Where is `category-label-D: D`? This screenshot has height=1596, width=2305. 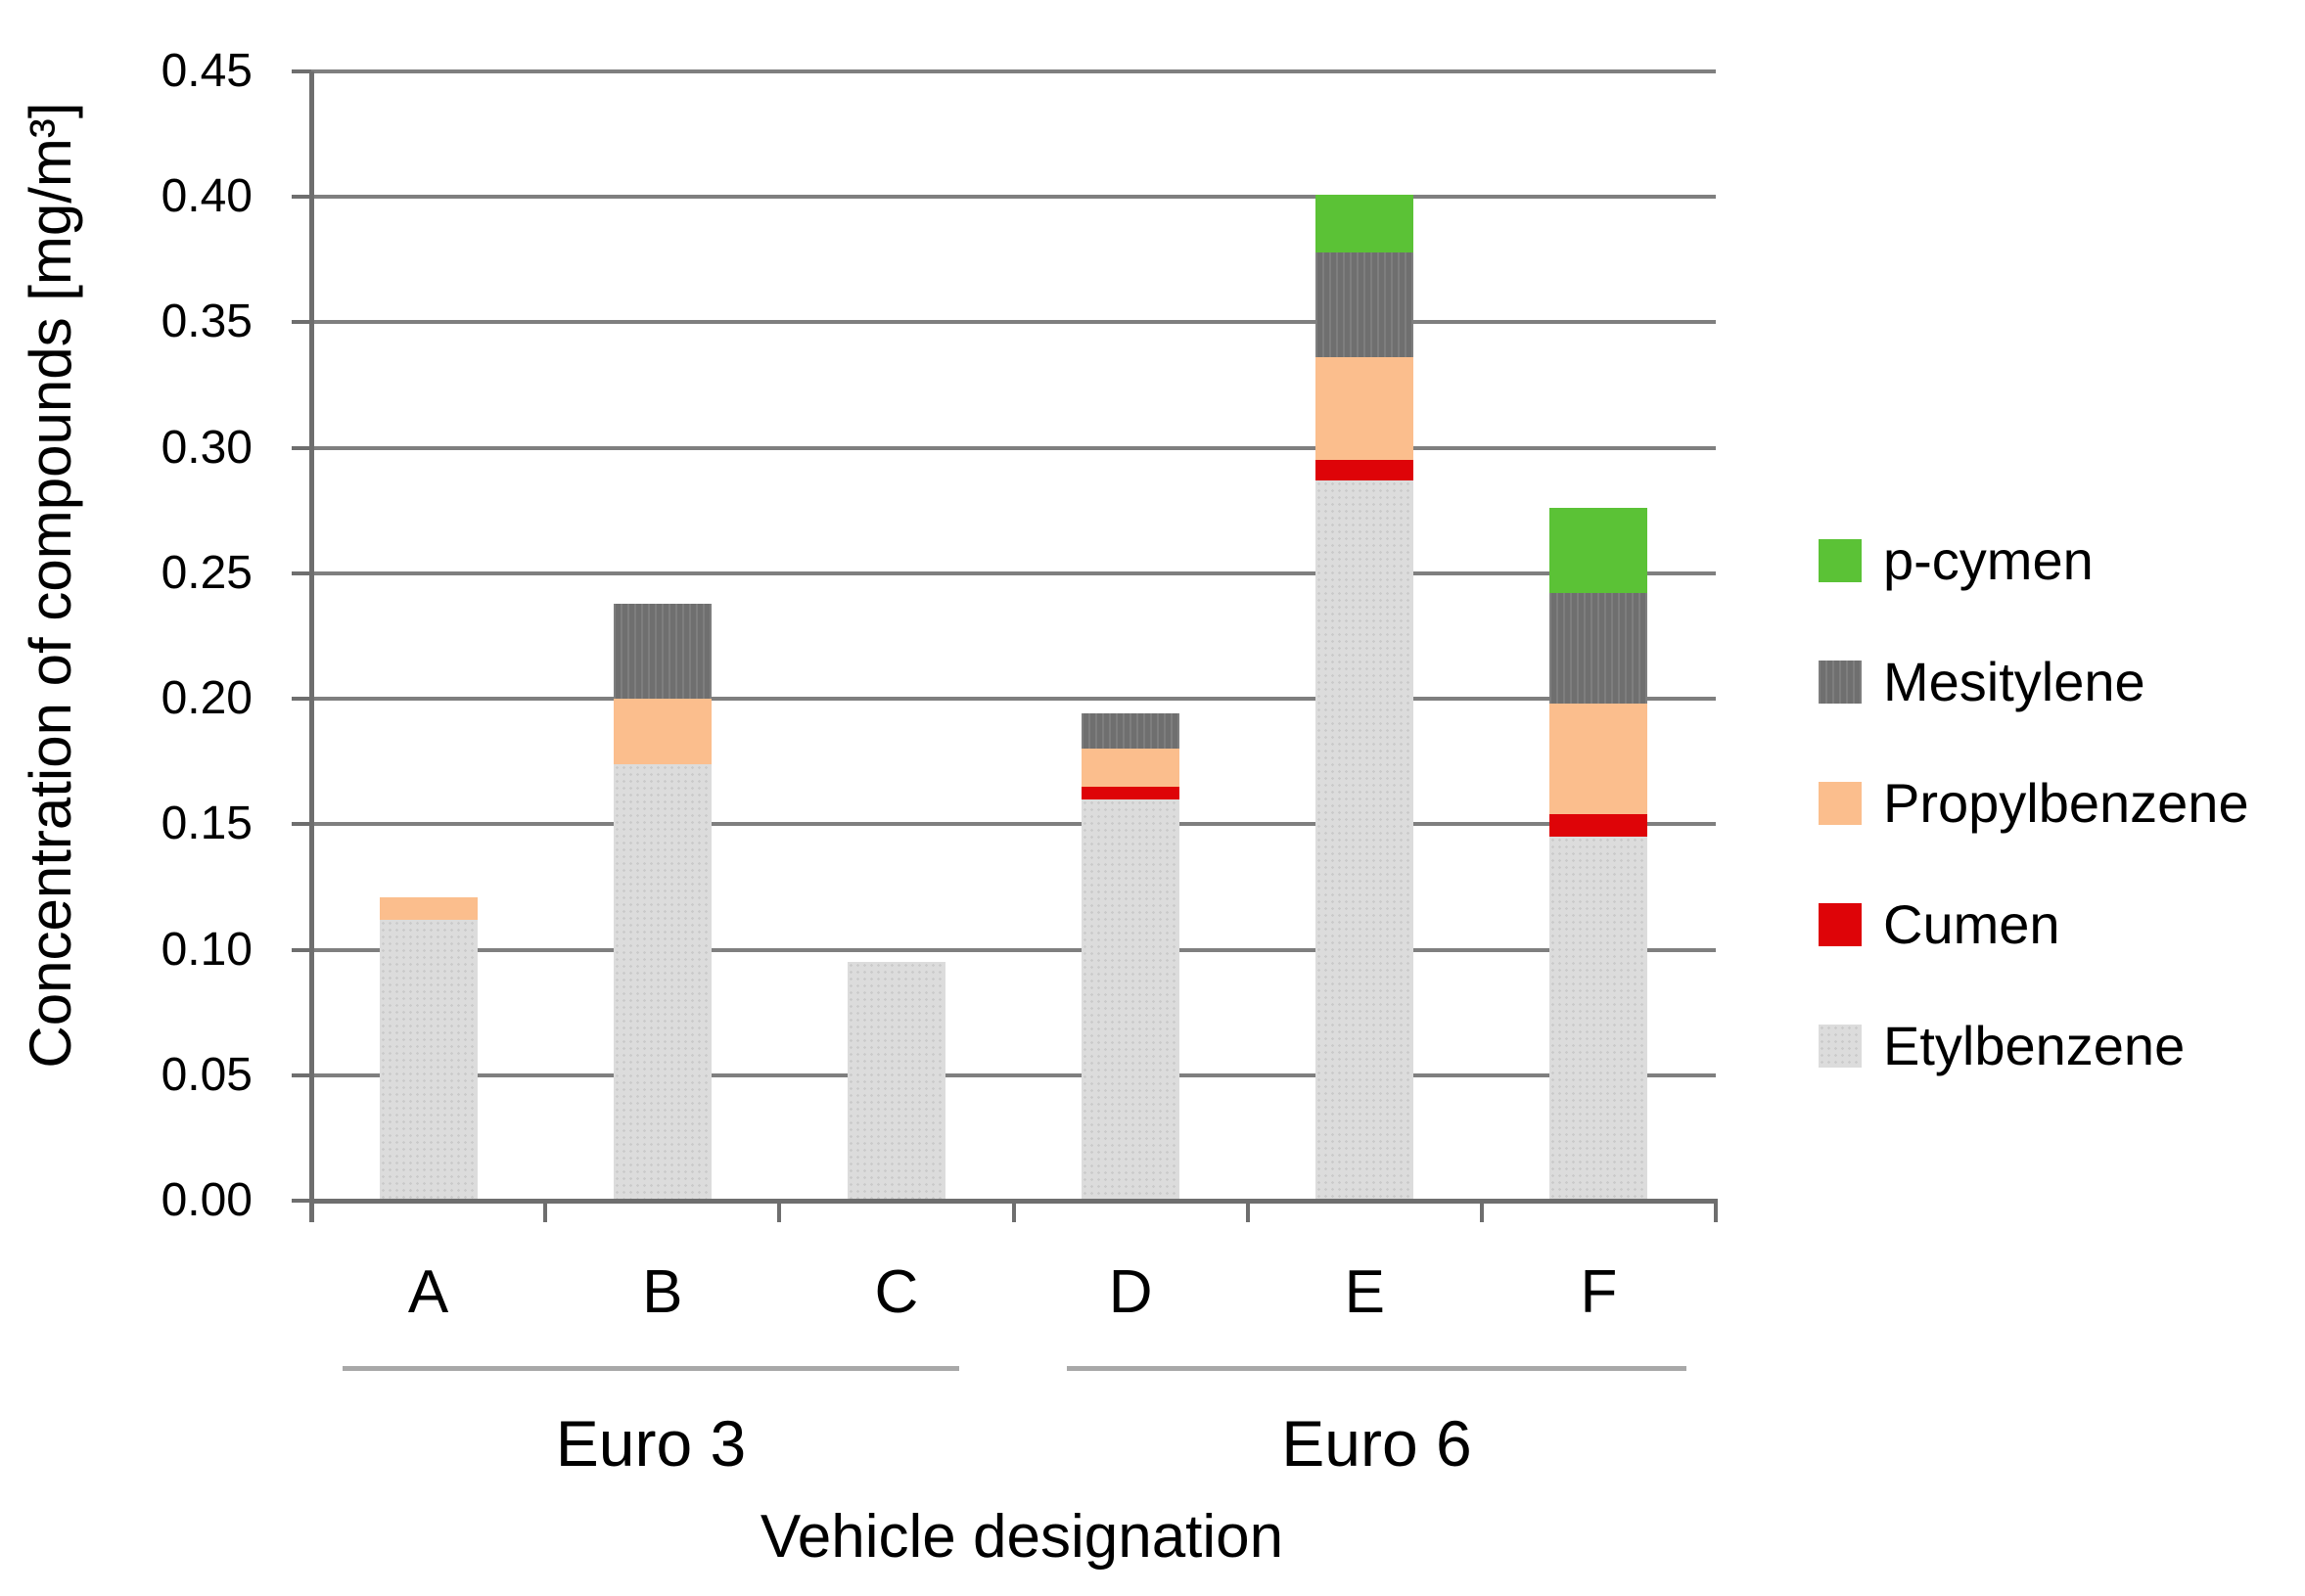
category-label-D: D is located at coordinates (1130, 1292).